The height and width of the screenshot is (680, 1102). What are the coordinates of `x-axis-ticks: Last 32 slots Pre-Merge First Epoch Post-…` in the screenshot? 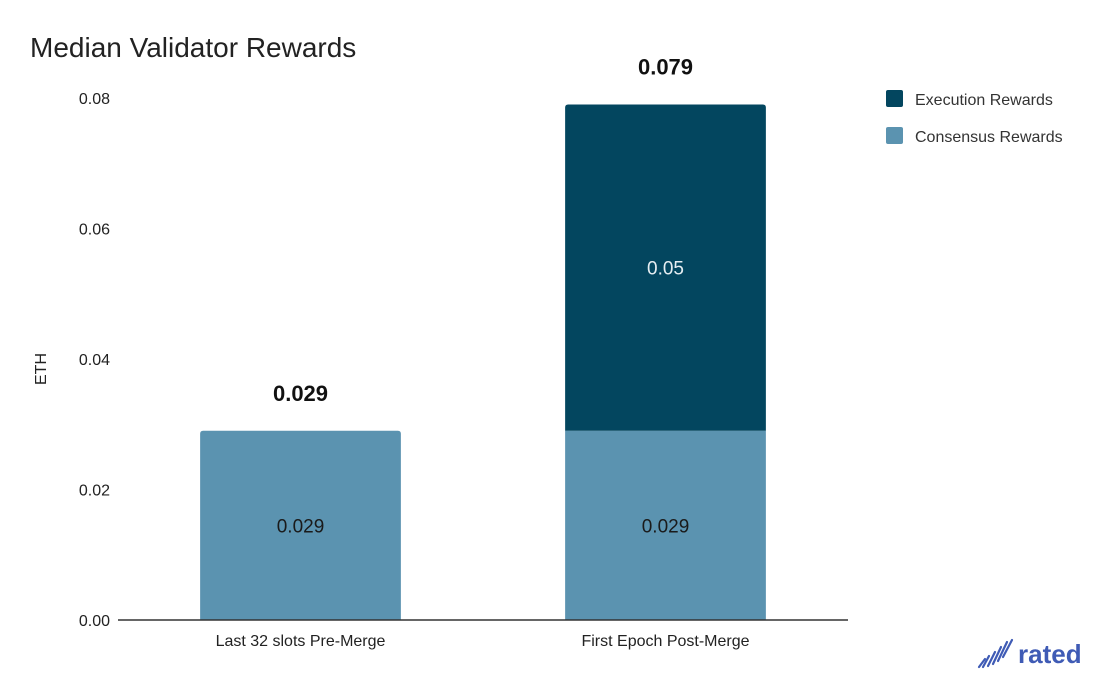 It's located at (483, 641).